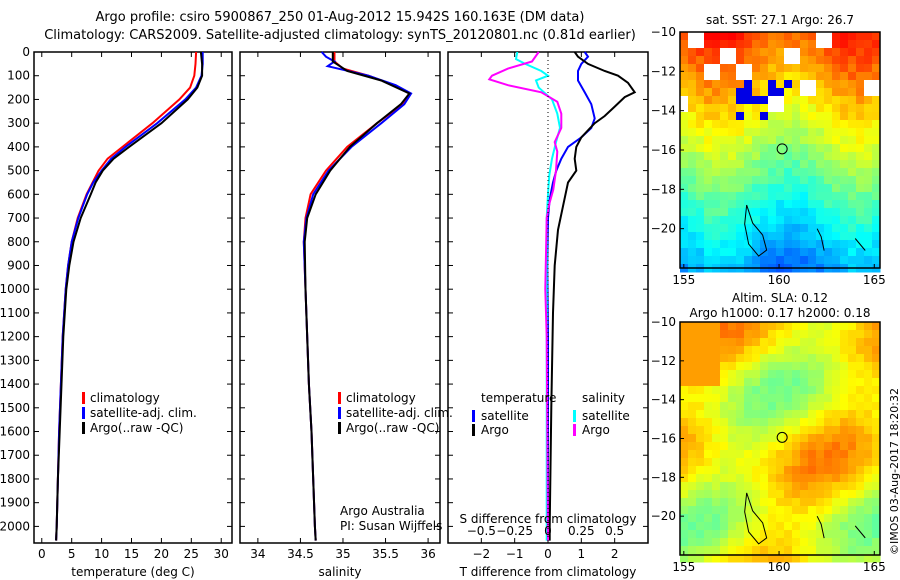  What do you see at coordinates (663, 229) in the screenshot?
I see `map-y-tick-label: −20` at bounding box center [663, 229].